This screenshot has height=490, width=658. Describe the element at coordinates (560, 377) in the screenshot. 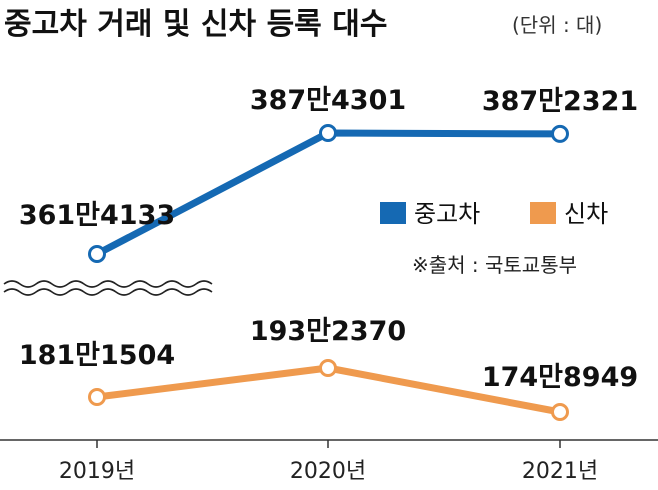

I see `data-label: 174만8949` at that location.